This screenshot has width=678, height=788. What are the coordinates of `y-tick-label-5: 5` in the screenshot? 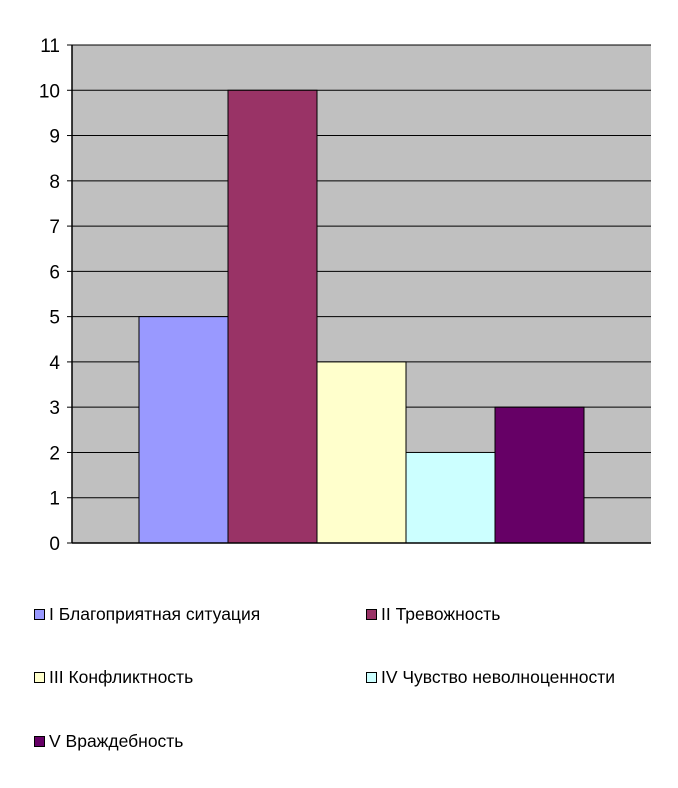 It's located at (54, 318).